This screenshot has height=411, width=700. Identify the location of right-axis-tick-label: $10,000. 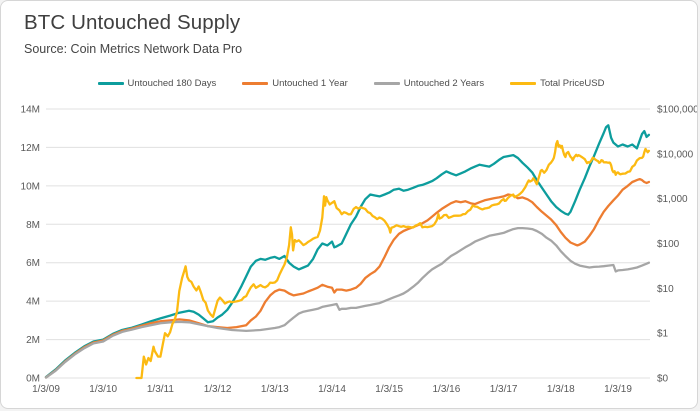
(675, 154).